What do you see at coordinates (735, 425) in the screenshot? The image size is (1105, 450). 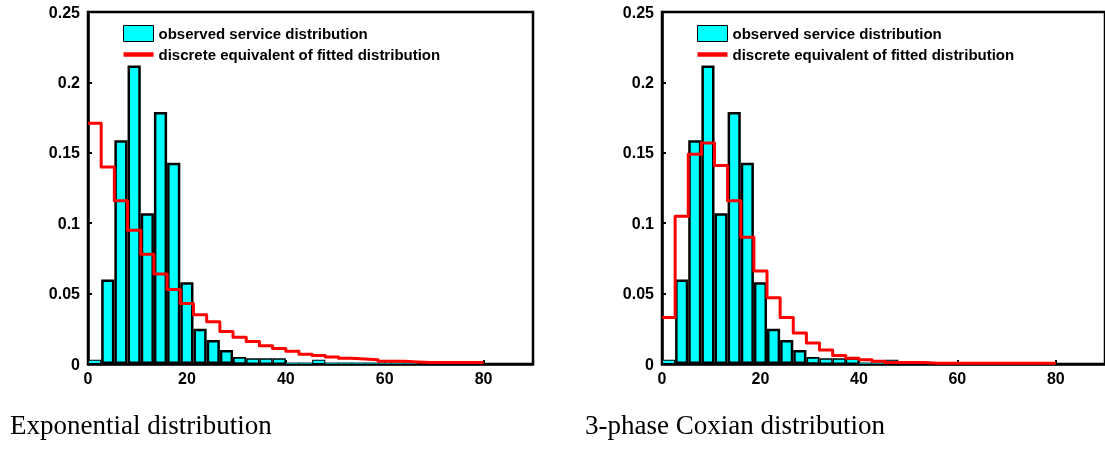 I see `text: 3-phase Coxian distribution` at bounding box center [735, 425].